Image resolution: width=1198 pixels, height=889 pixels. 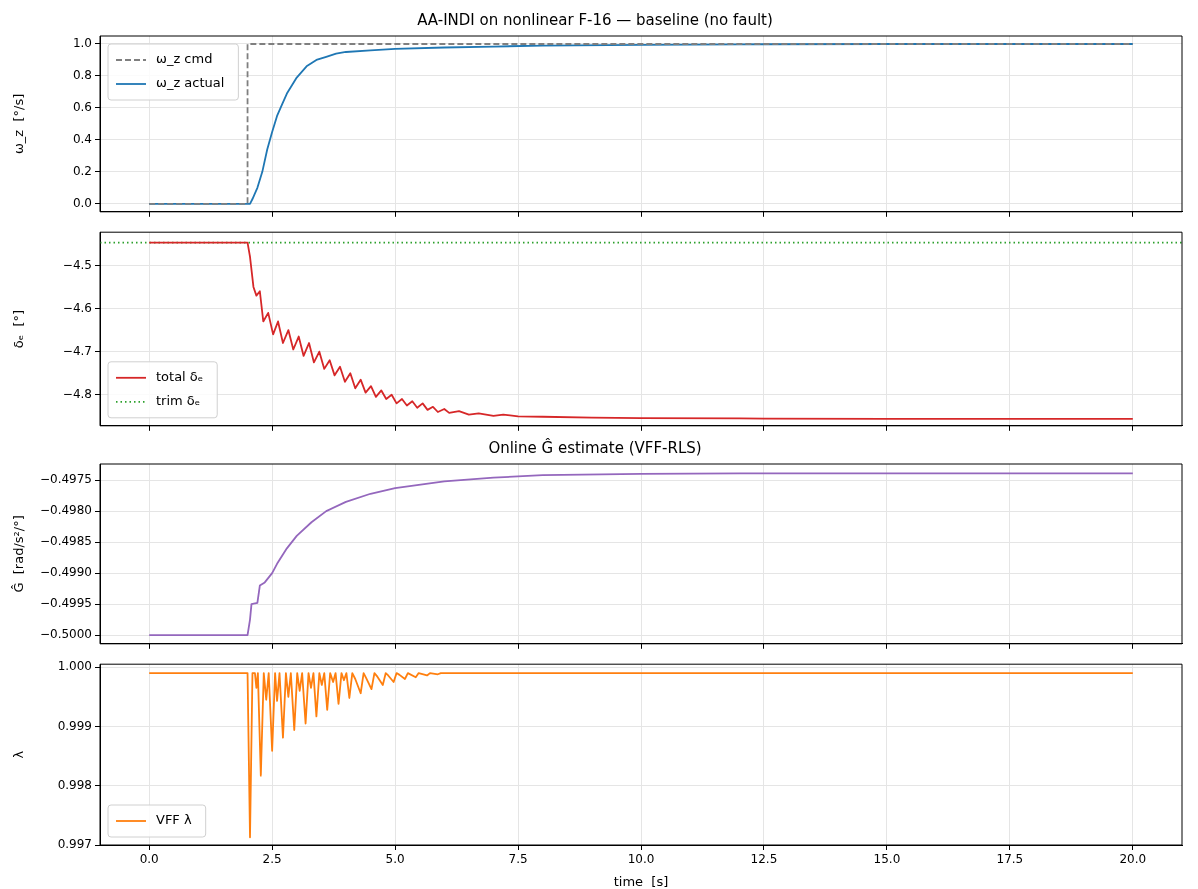 What do you see at coordinates (77, 393) in the screenshot?
I see `y-tick-label: −4.8` at bounding box center [77, 393].